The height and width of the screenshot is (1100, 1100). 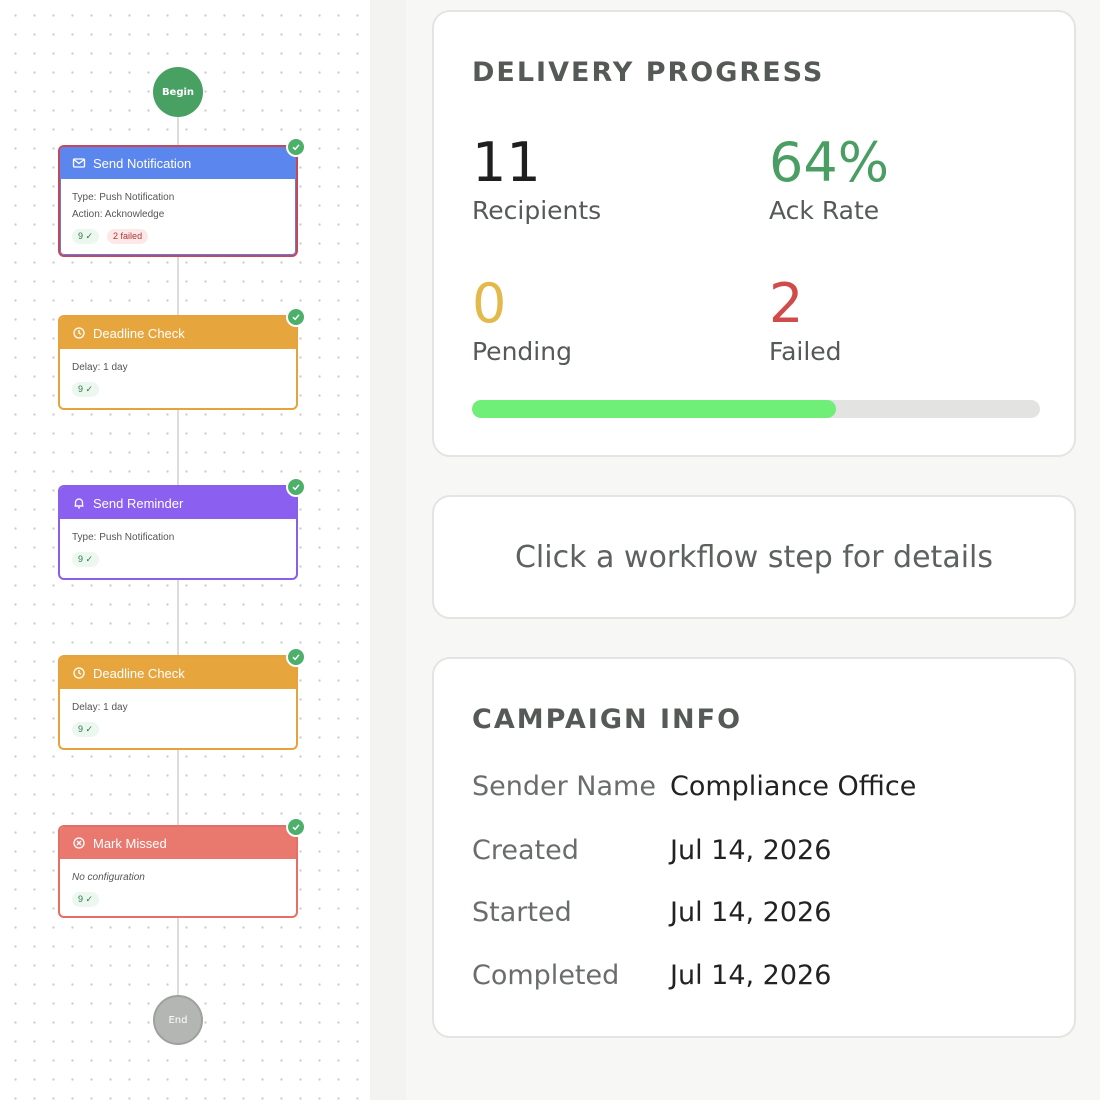 What do you see at coordinates (805, 319) in the screenshot?
I see `failed-stat: 2 Failed` at bounding box center [805, 319].